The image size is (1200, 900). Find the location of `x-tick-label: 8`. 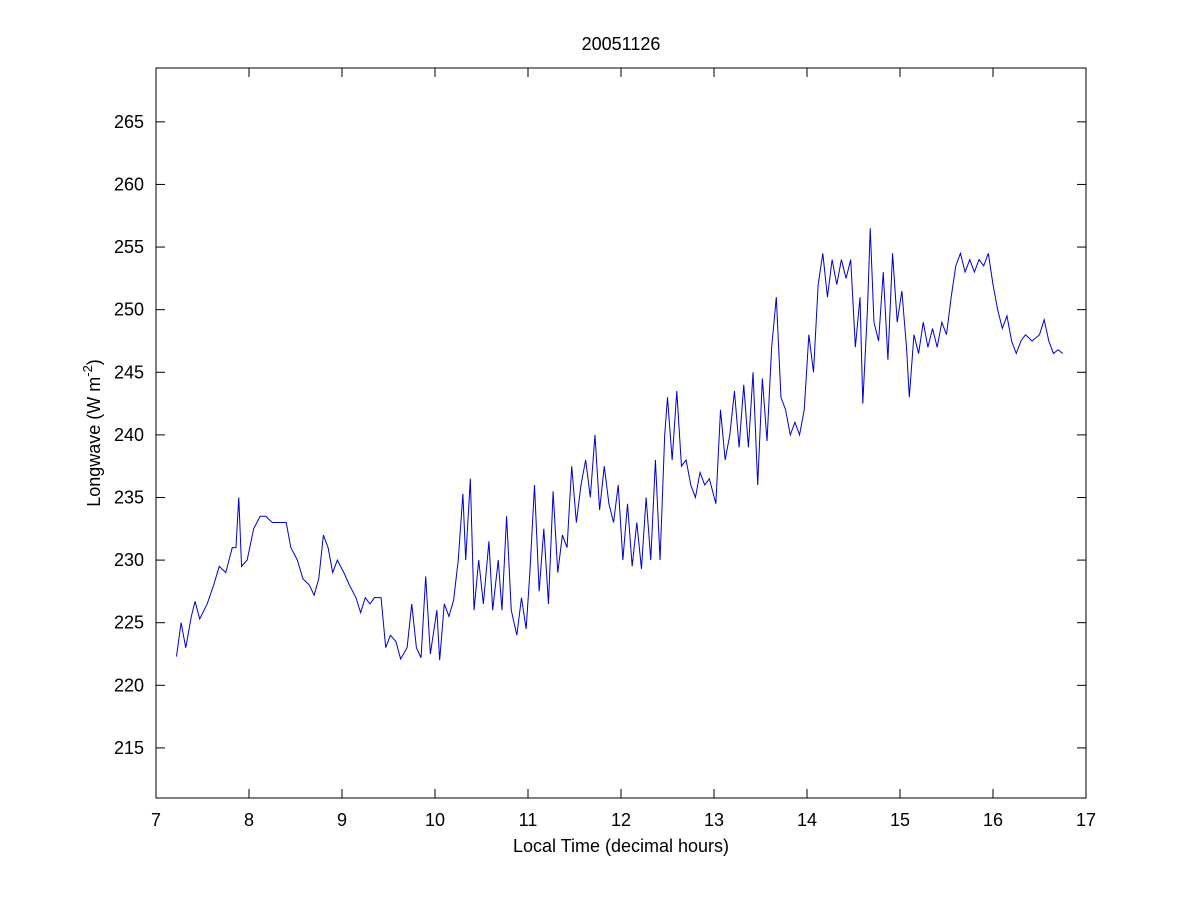

x-tick-label: 8 is located at coordinates (249, 820).